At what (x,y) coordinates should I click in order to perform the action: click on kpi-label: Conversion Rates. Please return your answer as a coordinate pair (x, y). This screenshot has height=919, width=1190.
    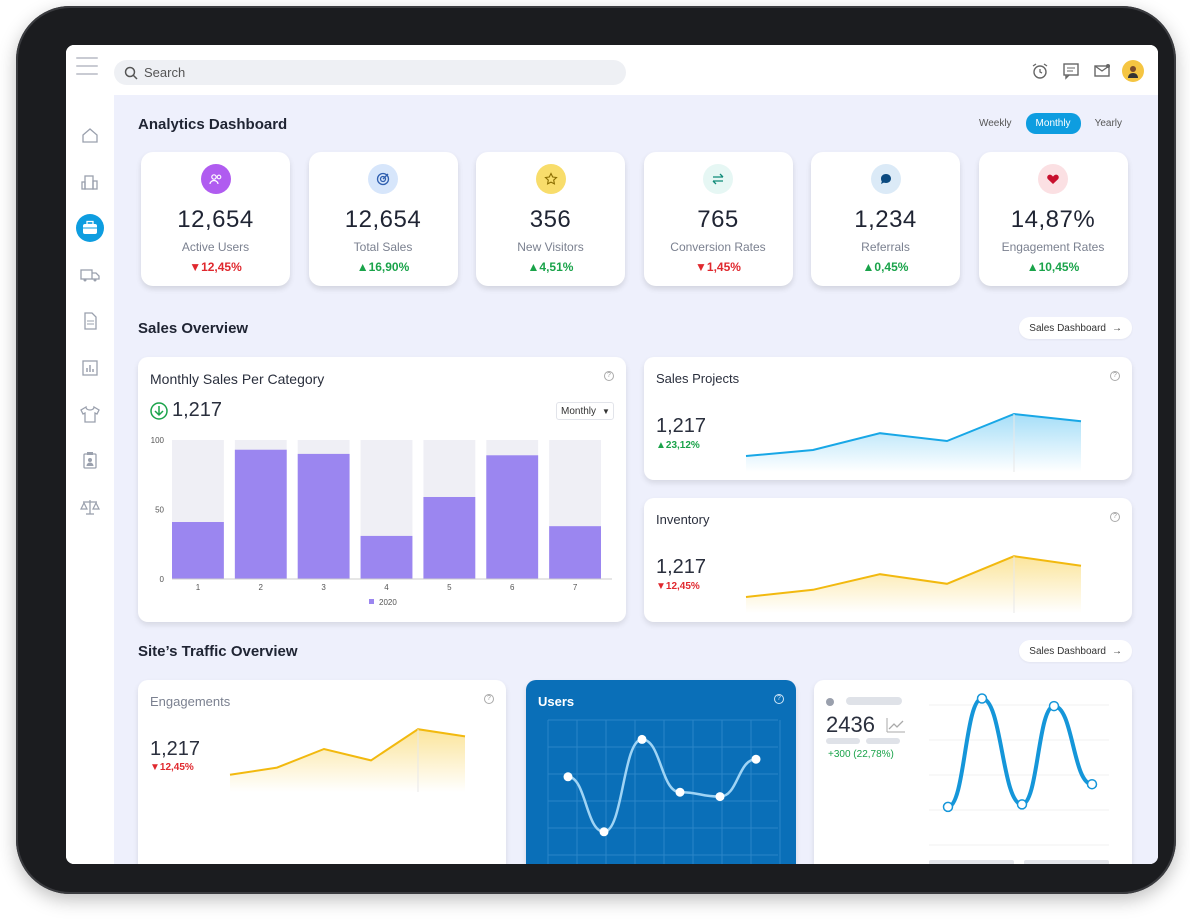
    Looking at the image, I should click on (718, 247).